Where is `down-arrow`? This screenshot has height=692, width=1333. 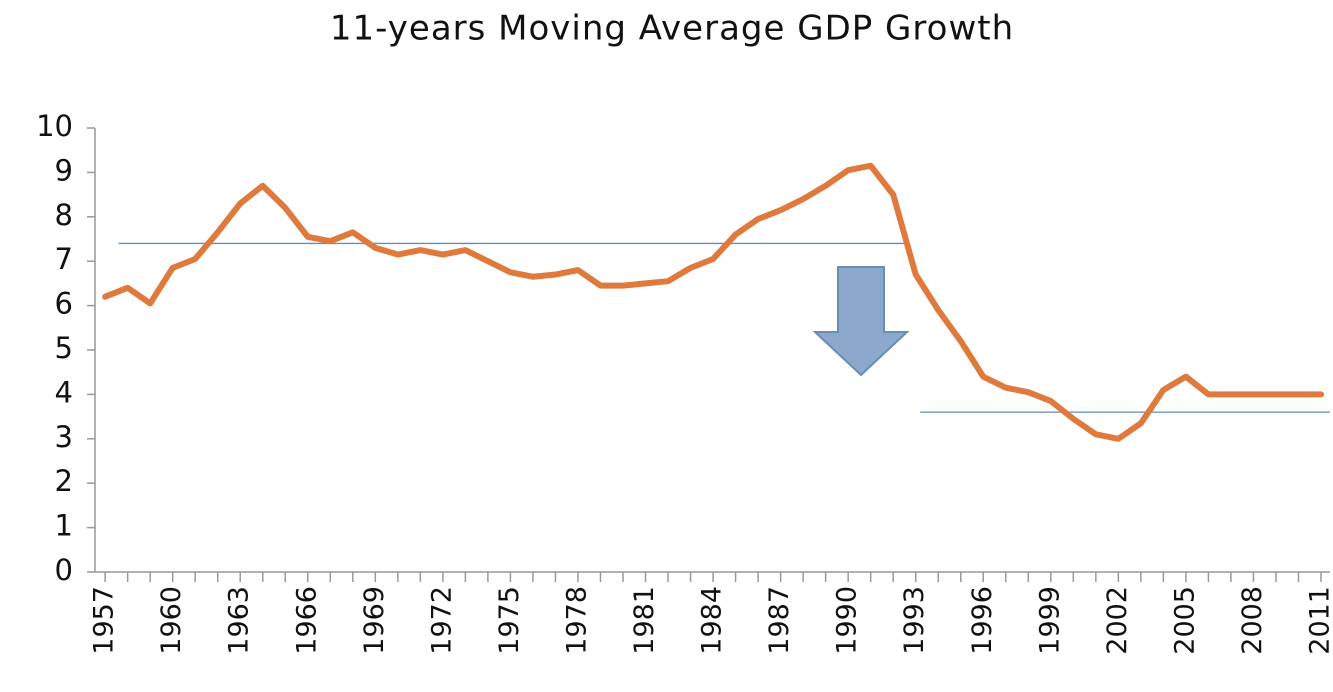 down-arrow is located at coordinates (861, 321).